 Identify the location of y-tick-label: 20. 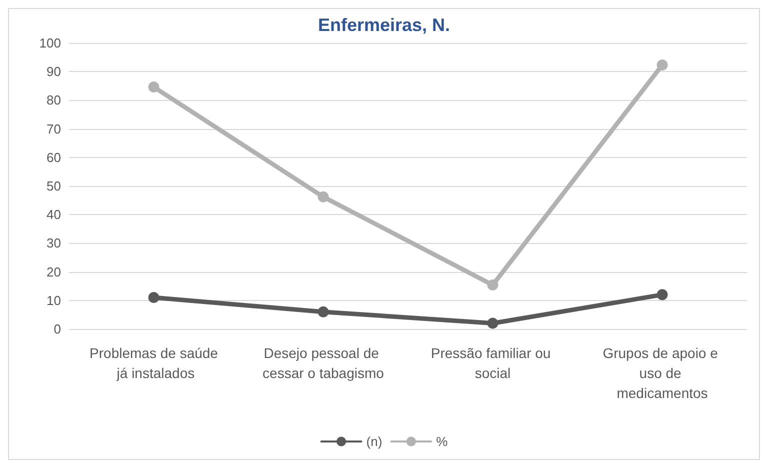
(53, 272).